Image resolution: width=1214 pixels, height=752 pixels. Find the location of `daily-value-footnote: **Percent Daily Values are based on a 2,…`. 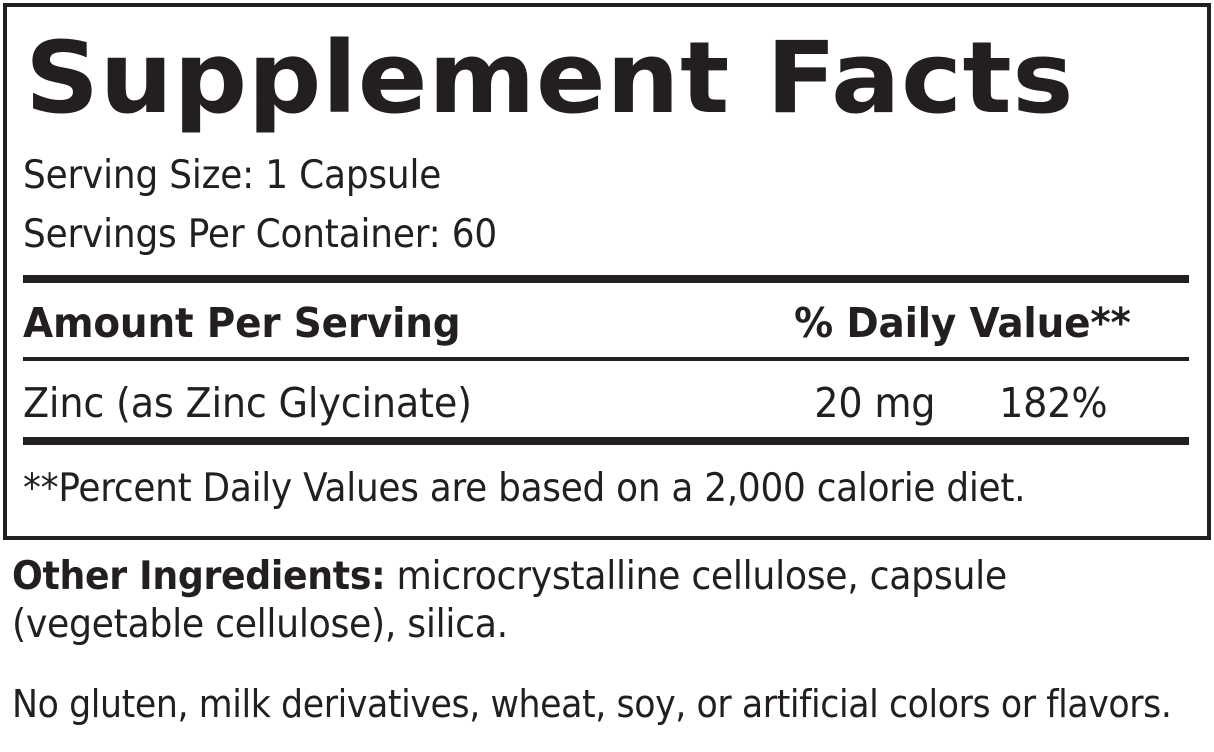

daily-value-footnote: **Percent Daily Values are based on a 2,… is located at coordinates (524, 488).